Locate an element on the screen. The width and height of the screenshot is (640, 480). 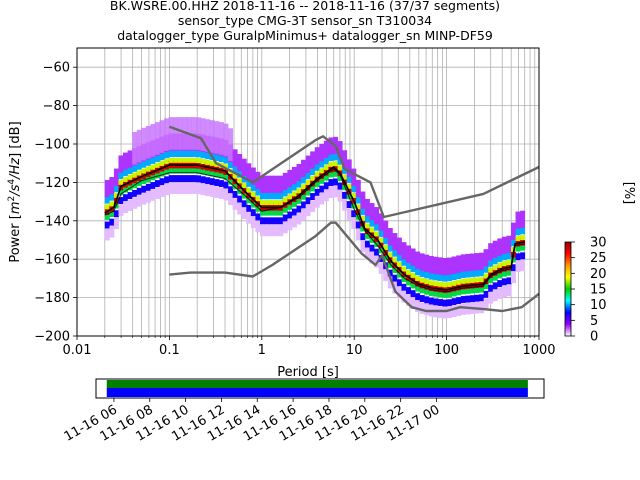
x-tick-label: 0.01 is located at coordinates (77, 350).